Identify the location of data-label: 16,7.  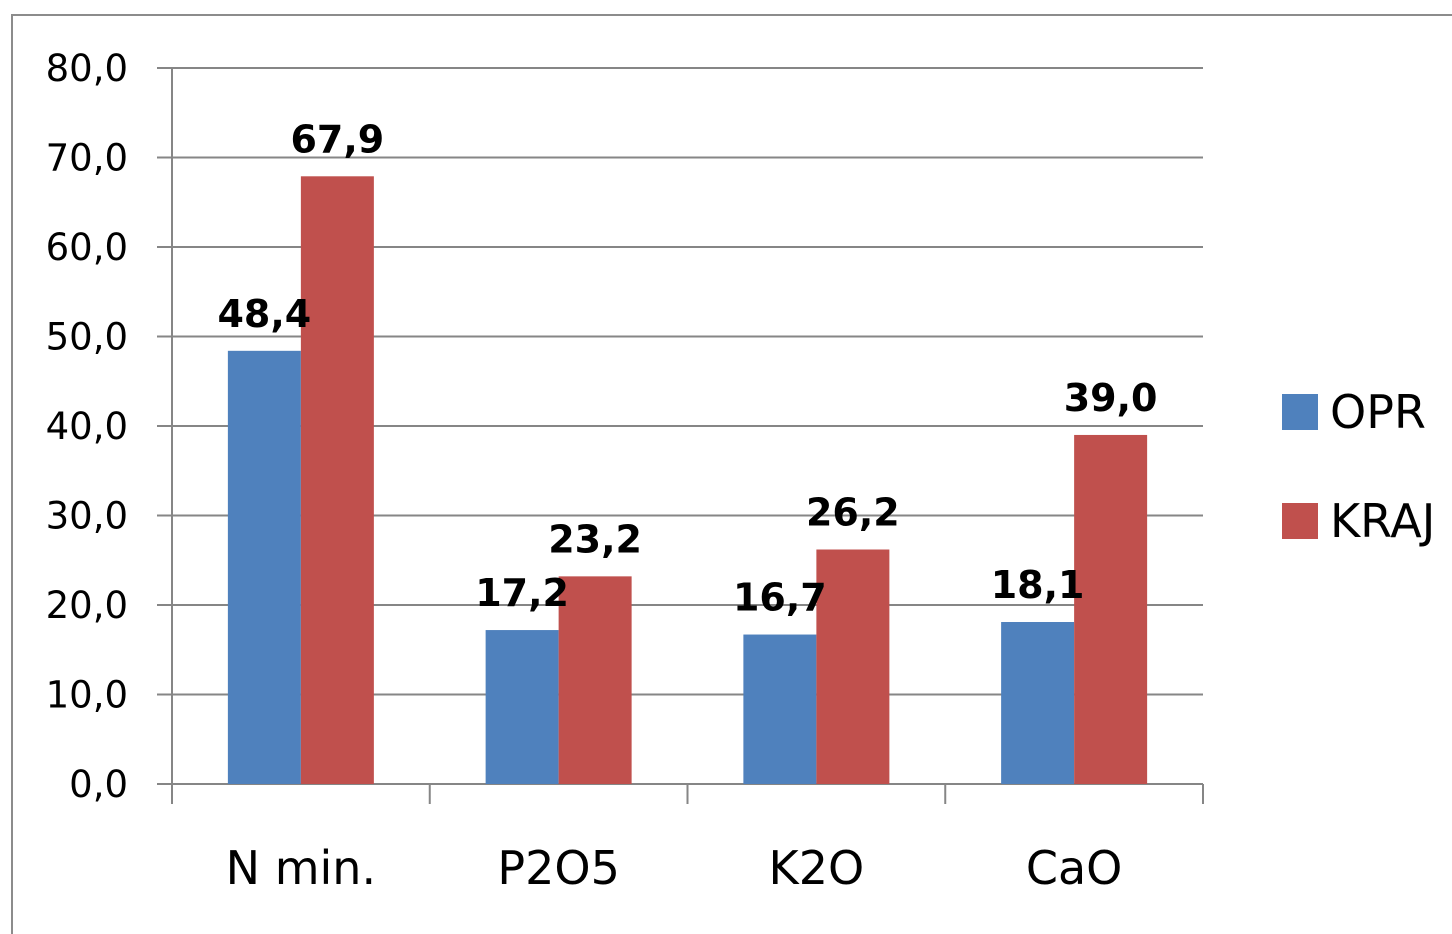
(780, 598).